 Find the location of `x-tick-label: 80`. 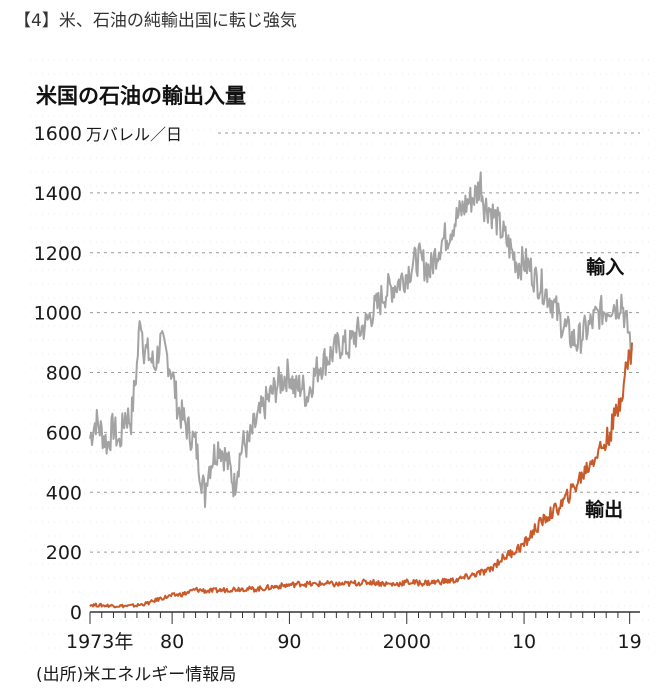

x-tick-label: 80 is located at coordinates (172, 642).